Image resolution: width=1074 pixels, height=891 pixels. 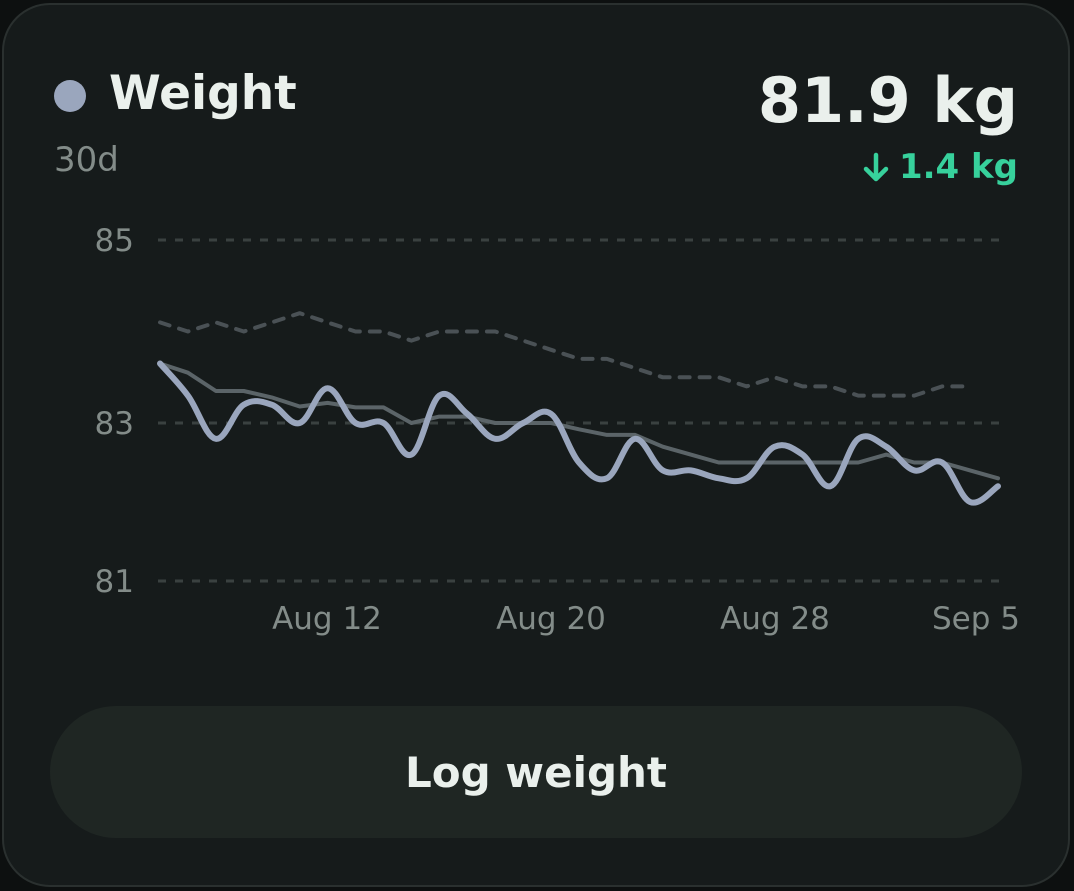 What do you see at coordinates (579, 421) in the screenshot?
I see `series-line-trend` at bounding box center [579, 421].